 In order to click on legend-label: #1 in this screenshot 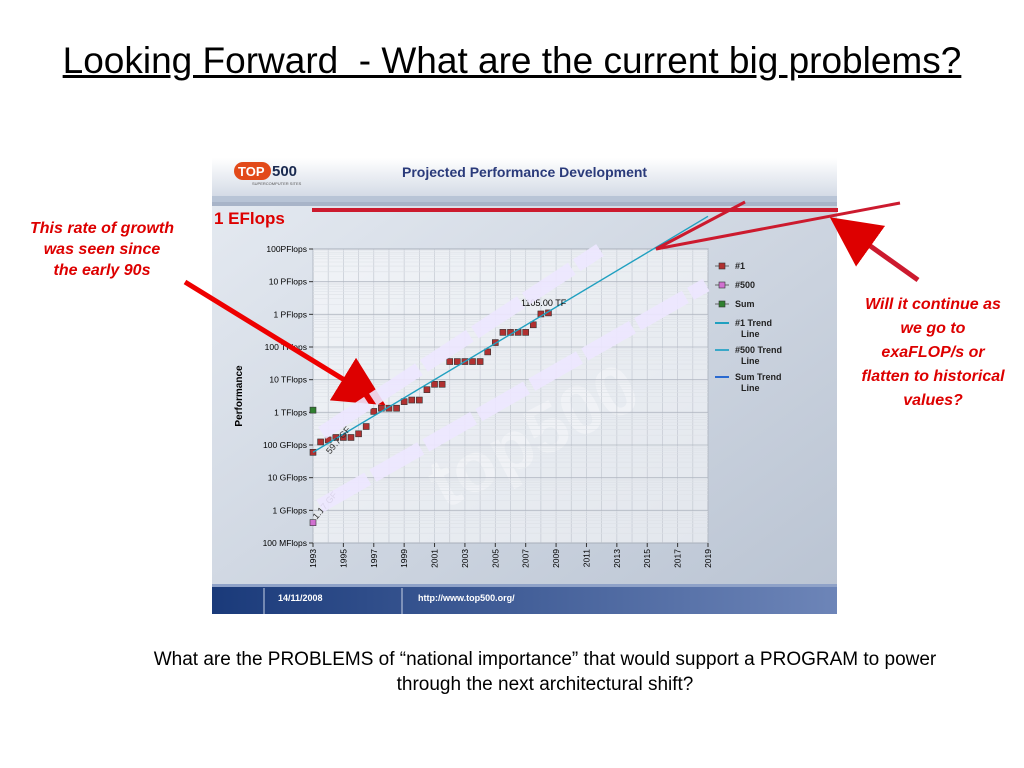, I will do `click(740, 266)`.